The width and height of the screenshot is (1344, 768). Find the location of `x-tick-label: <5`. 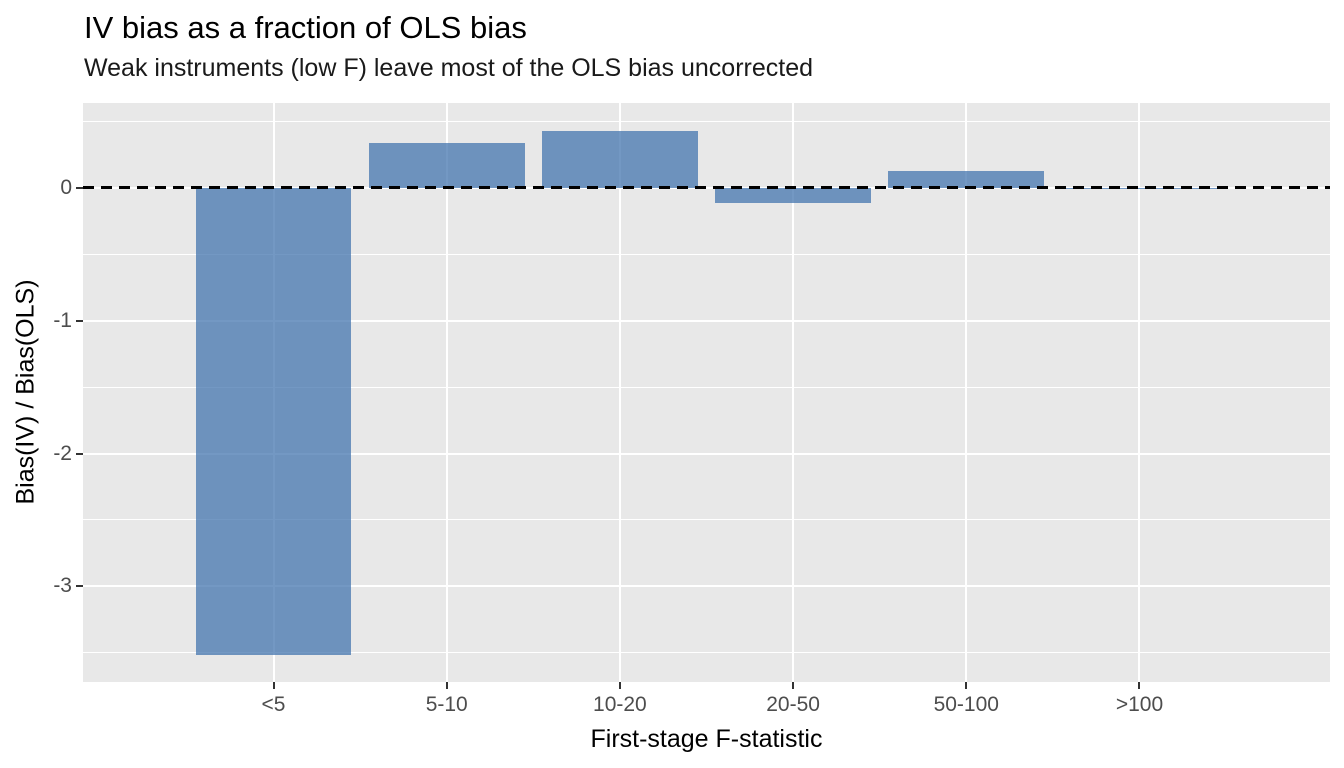

x-tick-label: <5 is located at coordinates (273, 704).